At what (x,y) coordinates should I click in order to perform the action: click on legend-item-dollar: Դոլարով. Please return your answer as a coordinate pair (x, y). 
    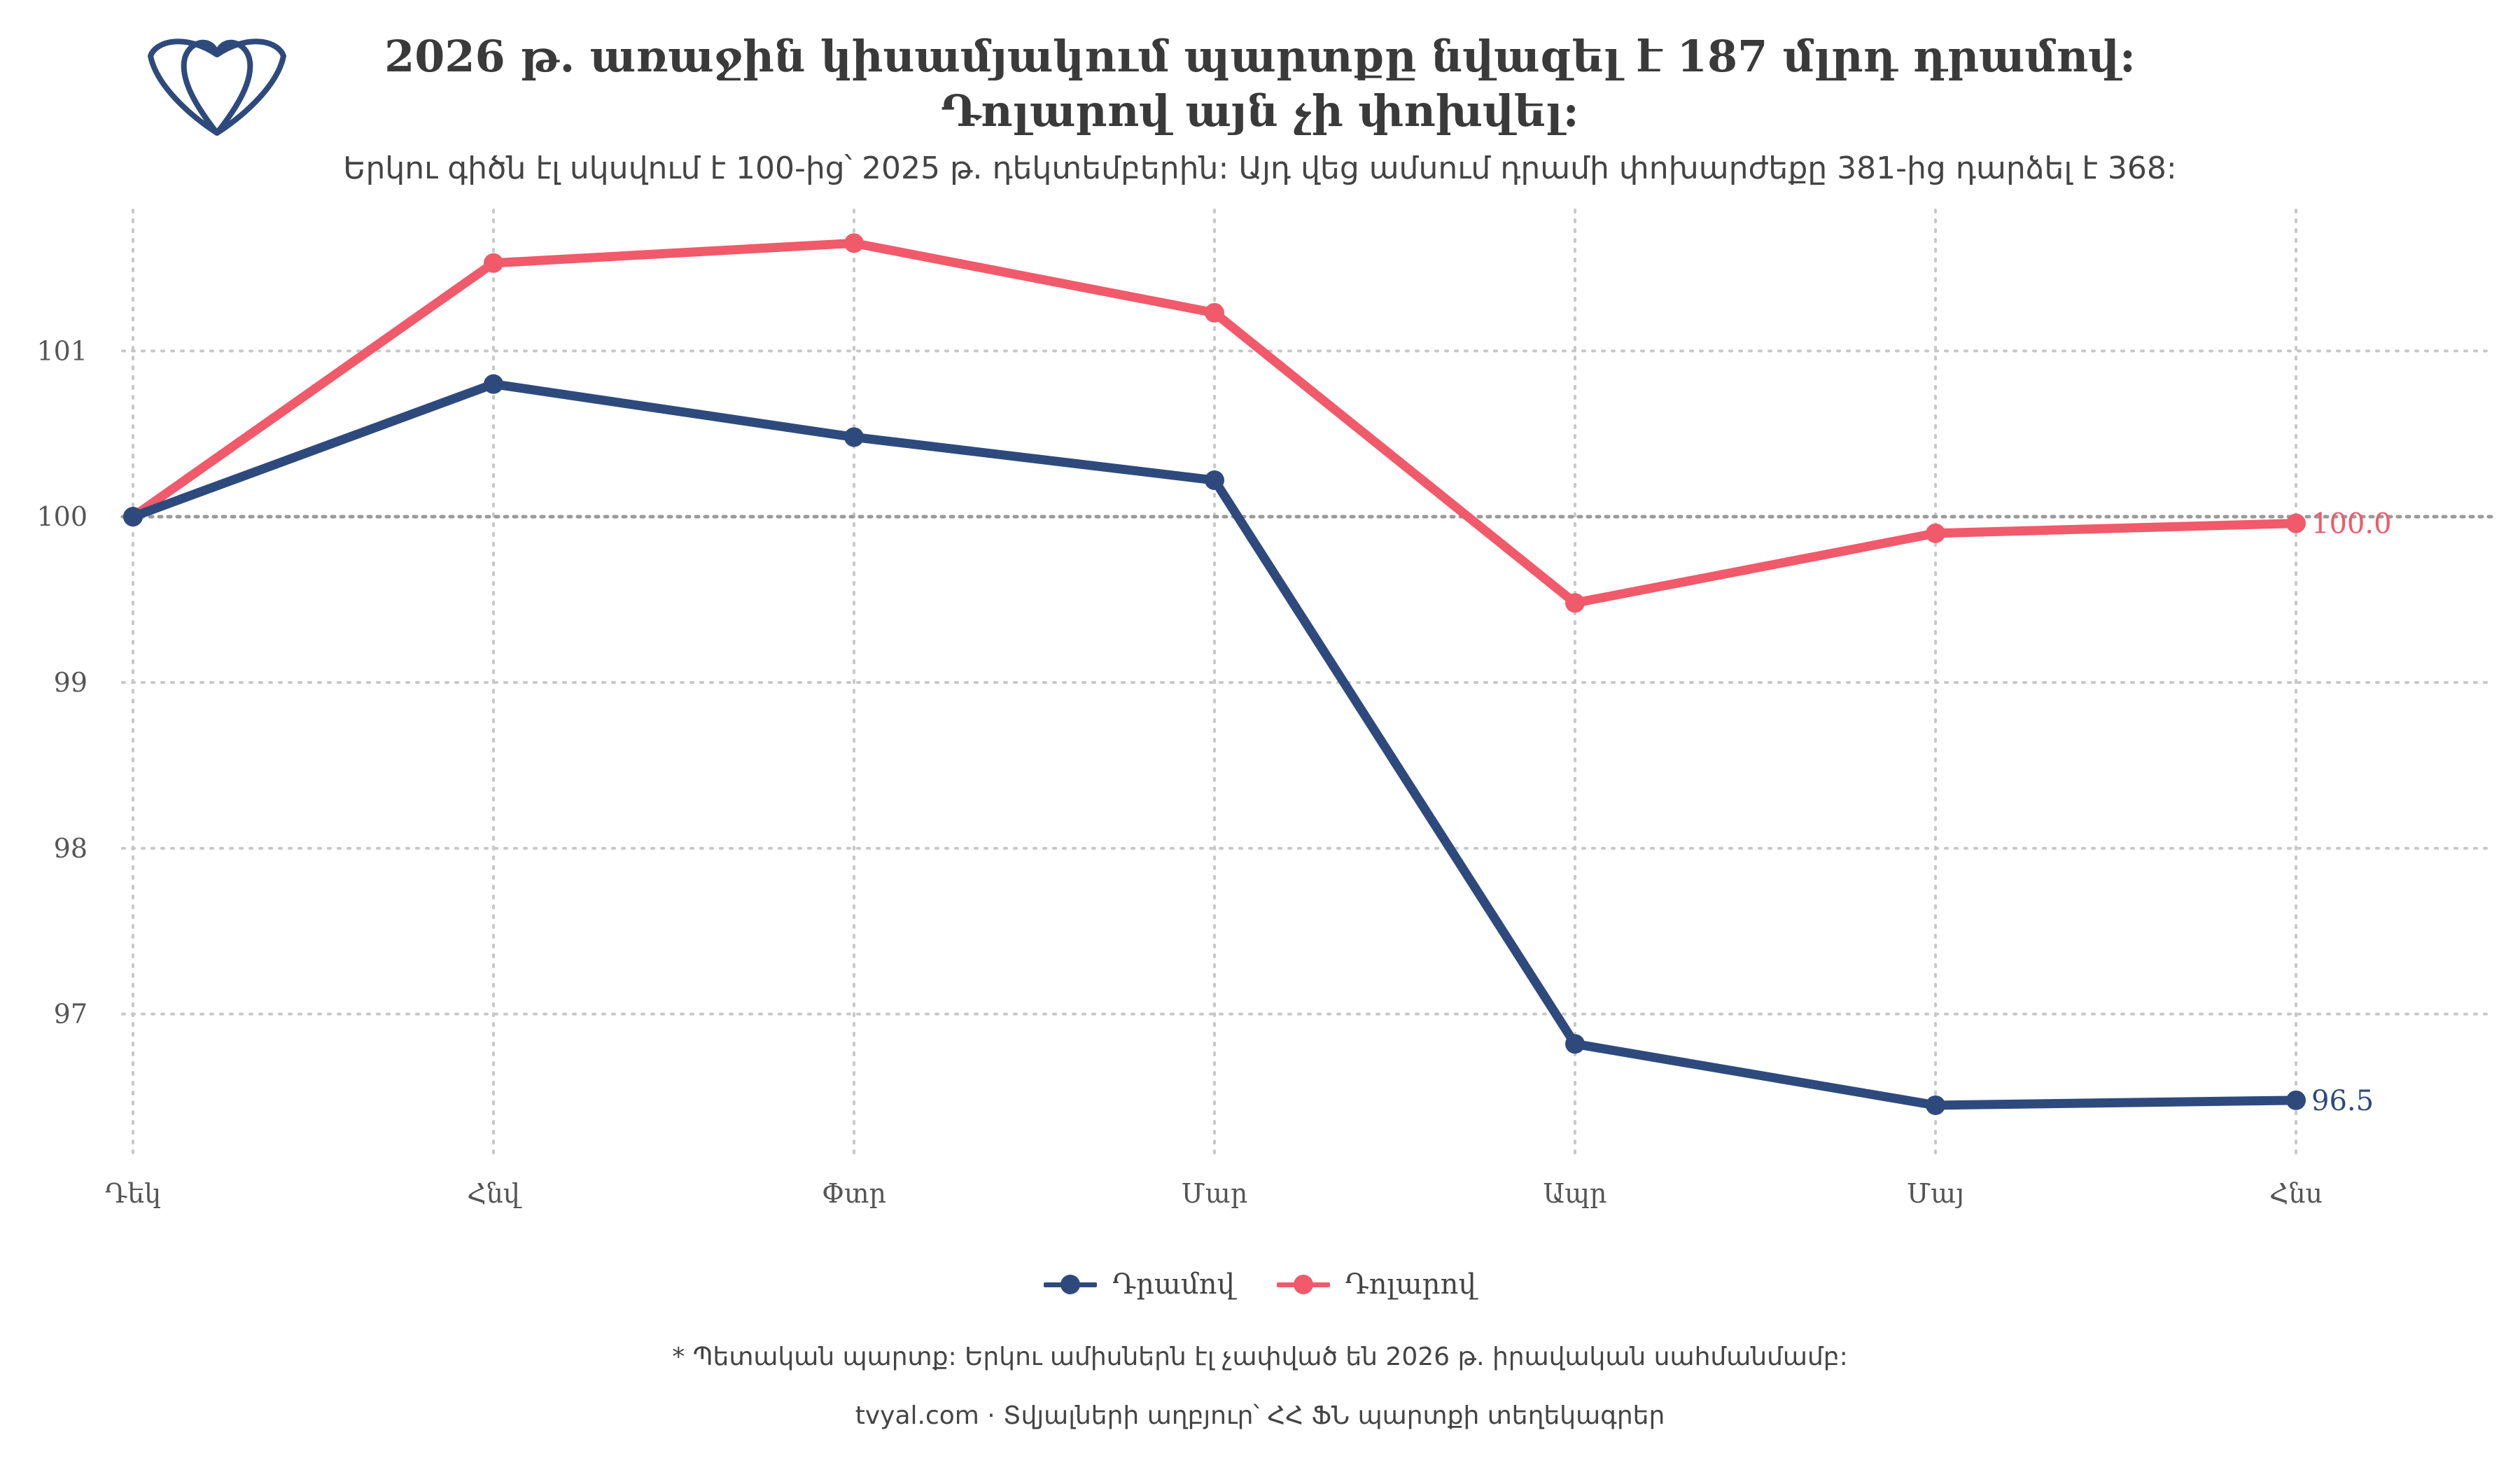
    Looking at the image, I should click on (1376, 1284).